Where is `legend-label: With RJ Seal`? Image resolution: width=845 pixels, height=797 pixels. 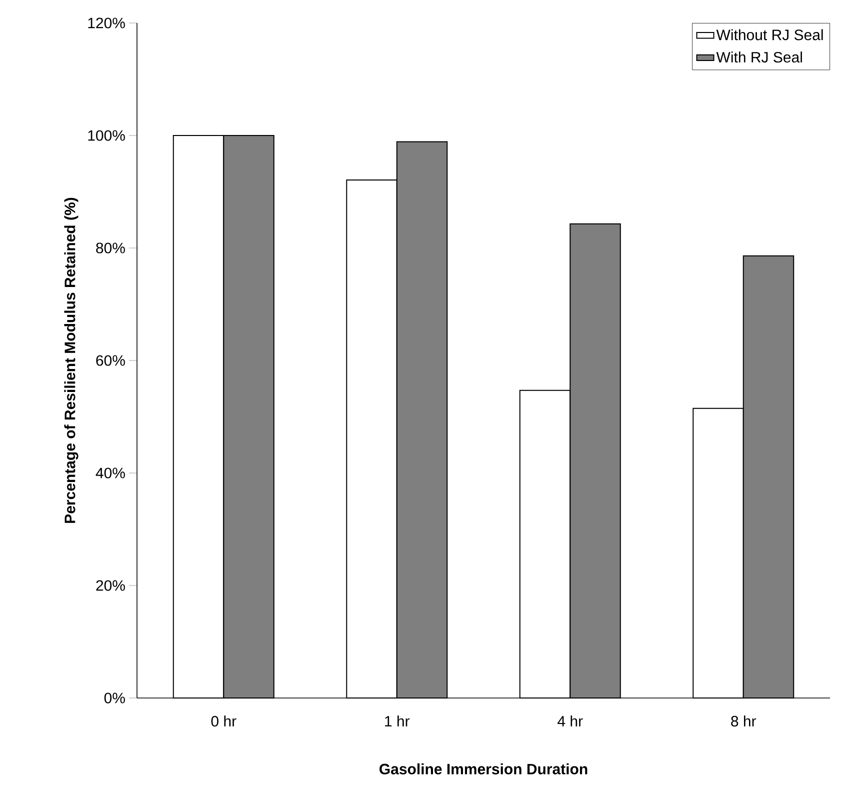 legend-label: With RJ Seal is located at coordinates (759, 57).